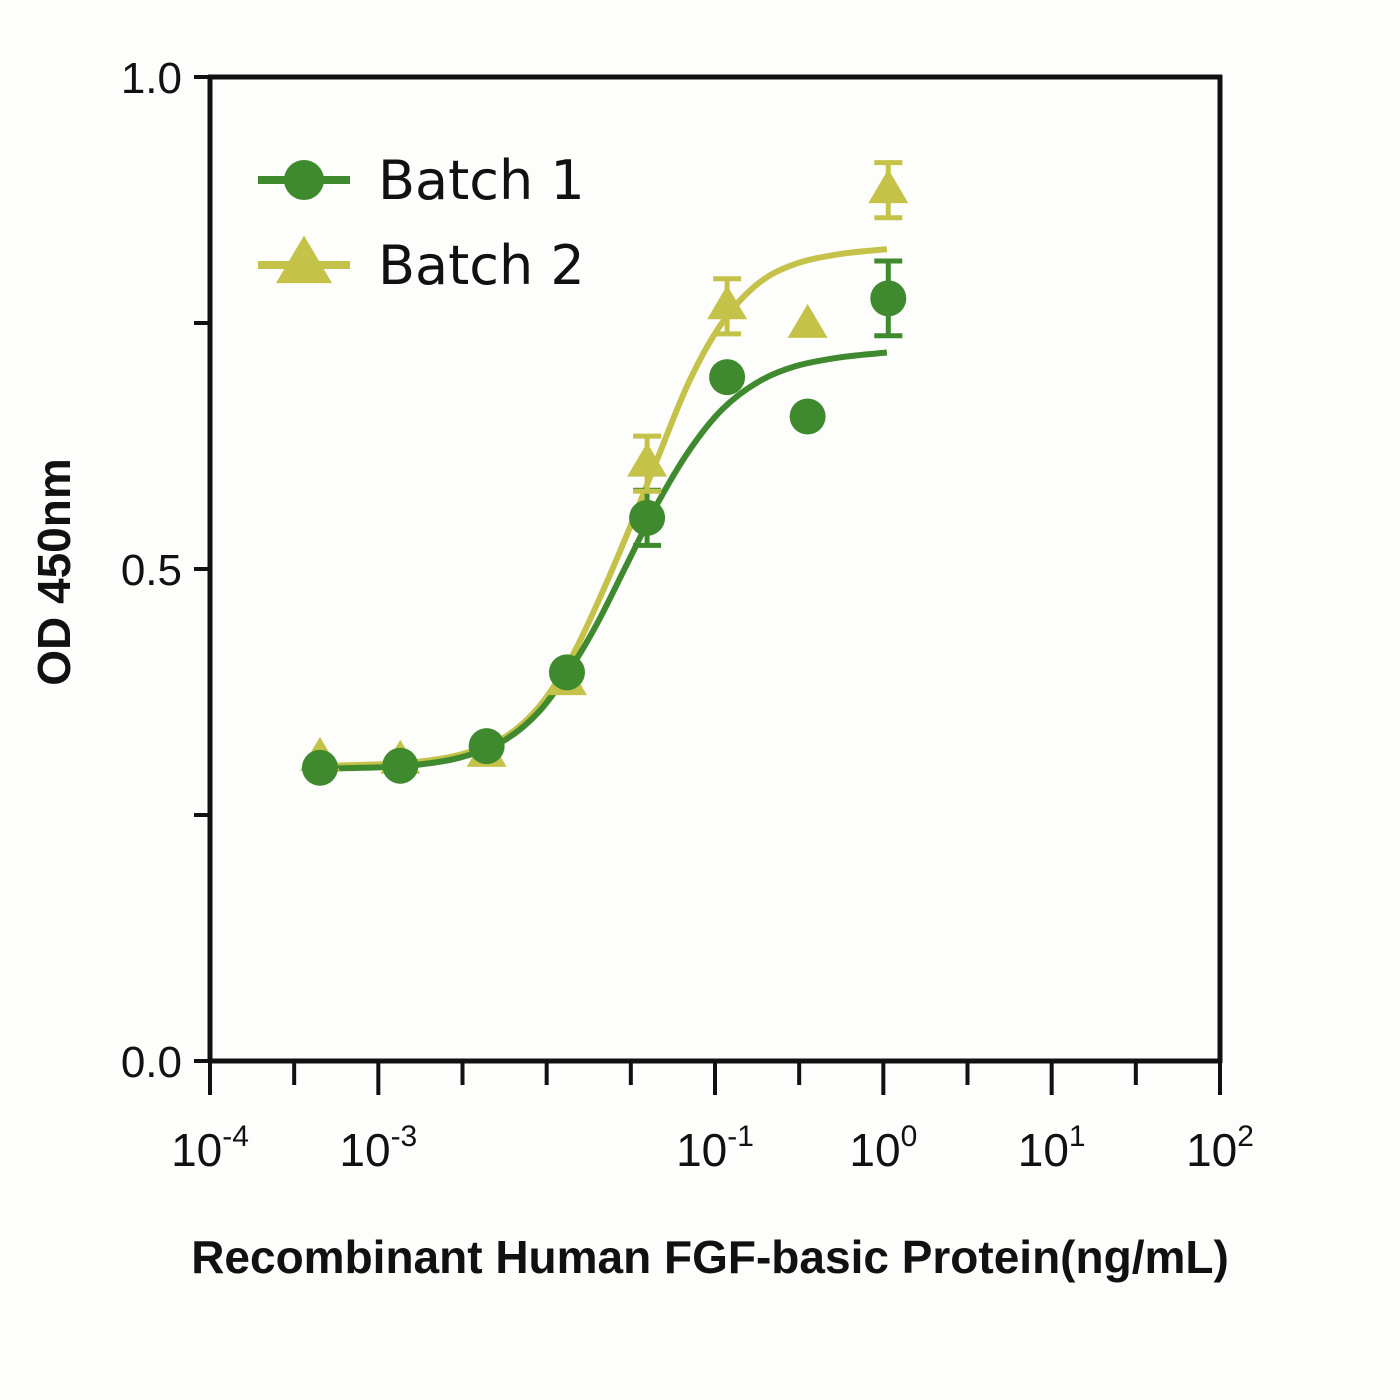  Describe the element at coordinates (54, 572) in the screenshot. I see `y-axis-title: OD 450nm` at that location.